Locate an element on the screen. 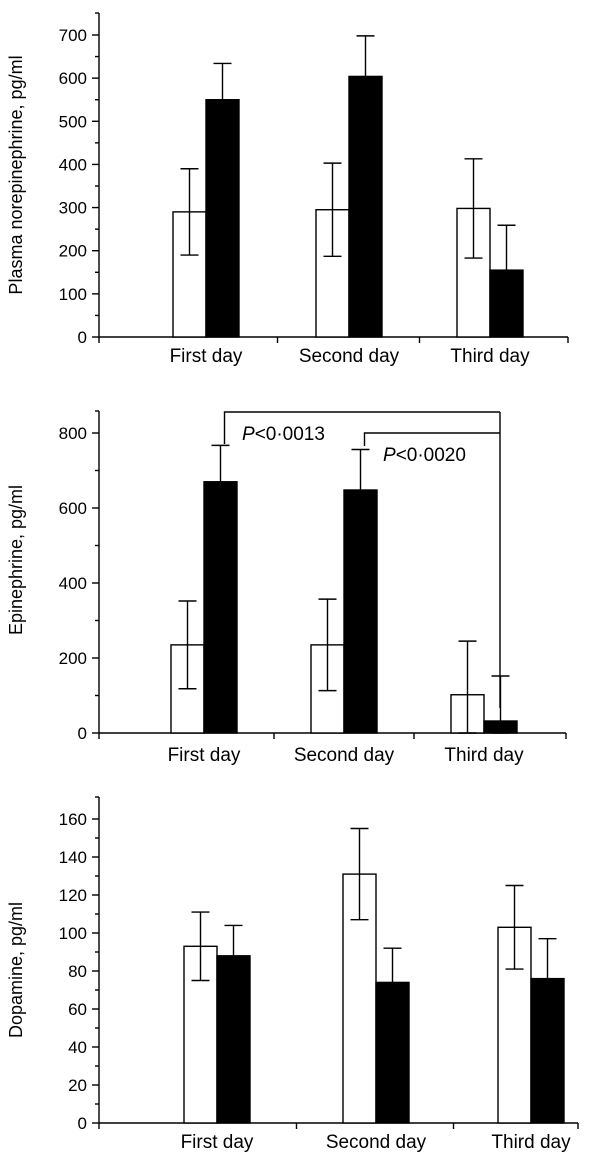 The width and height of the screenshot is (596, 1153). p-value: <0·0020 is located at coordinates (431, 455).